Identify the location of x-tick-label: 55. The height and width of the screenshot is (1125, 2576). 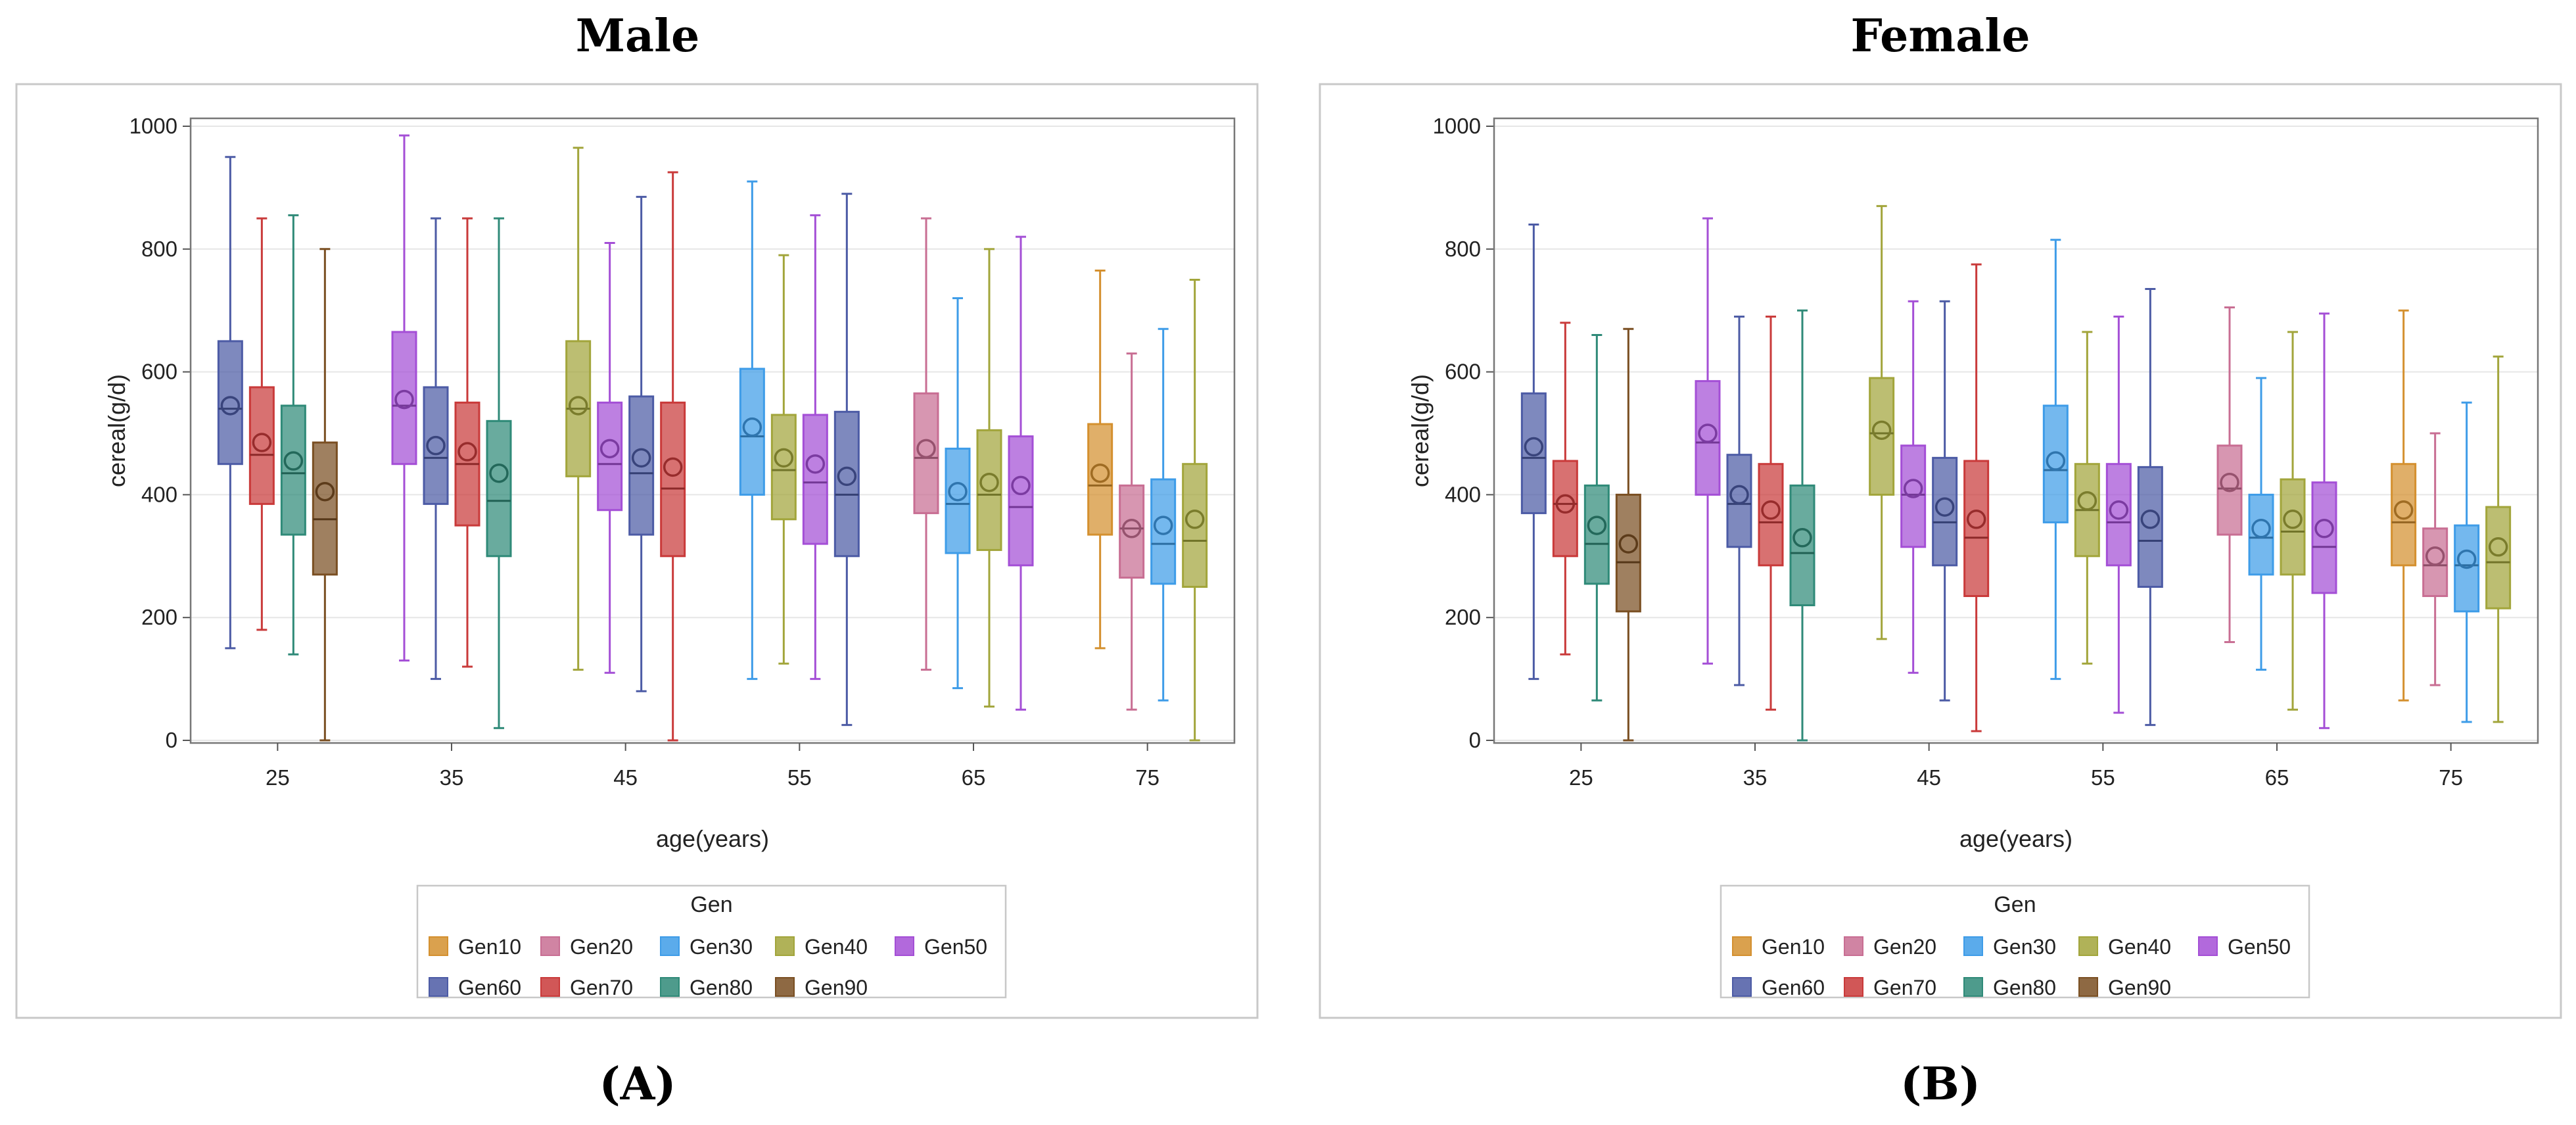
(799, 777).